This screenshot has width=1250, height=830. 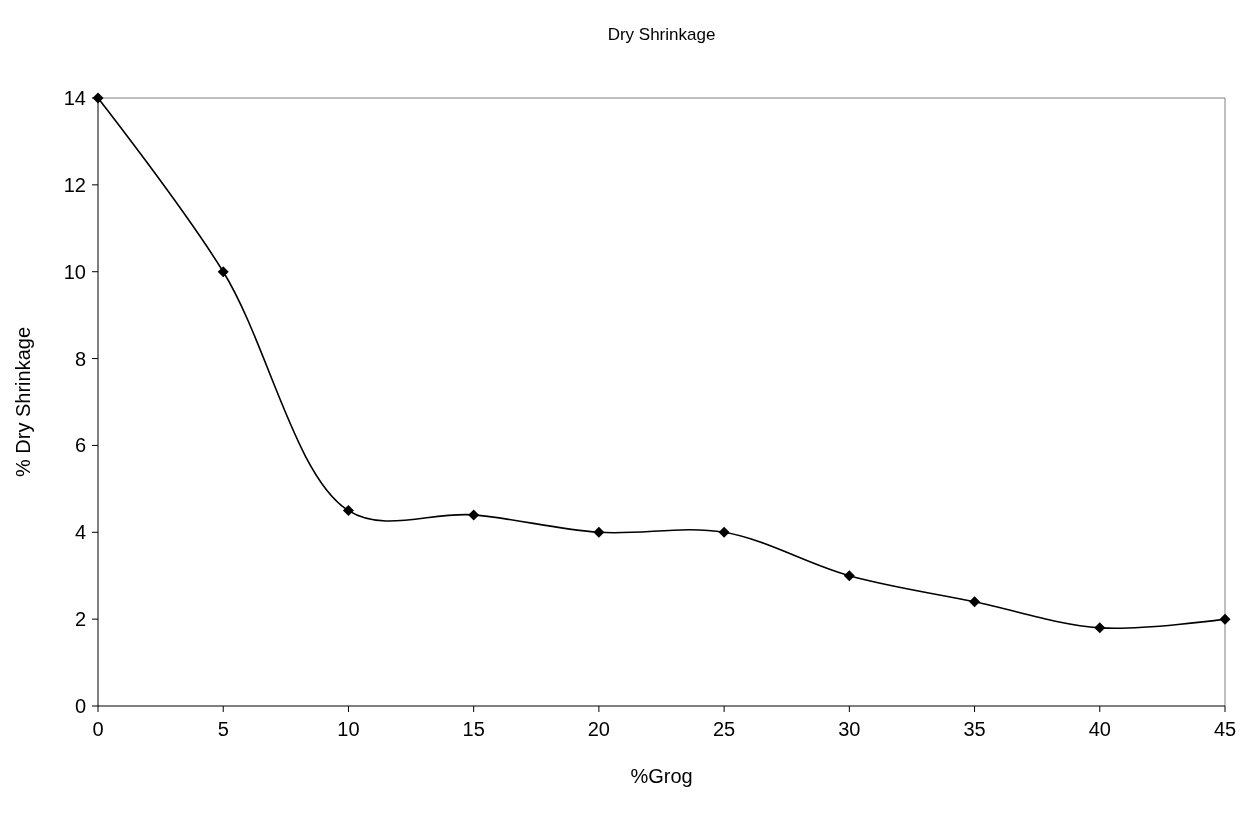 What do you see at coordinates (80, 532) in the screenshot?
I see `y-tick-label: 4` at bounding box center [80, 532].